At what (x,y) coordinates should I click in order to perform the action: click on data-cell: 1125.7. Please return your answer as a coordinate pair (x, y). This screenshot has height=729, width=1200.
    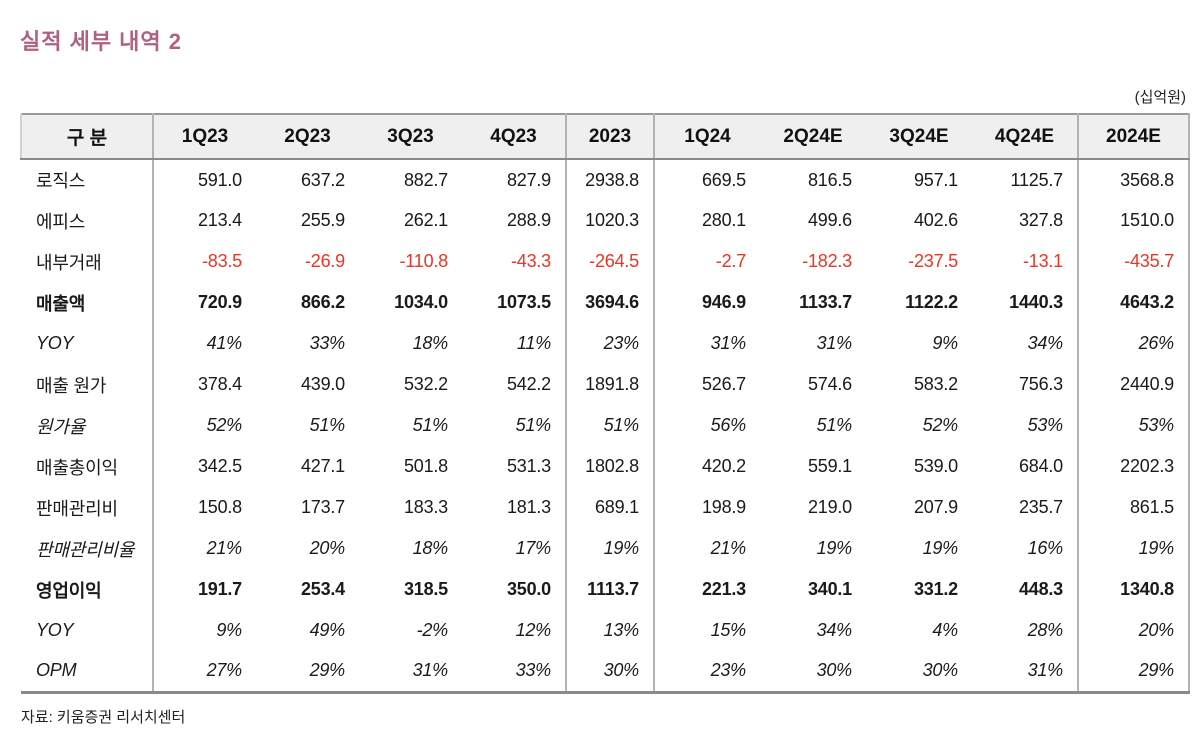
    Looking at the image, I should click on (1025, 179).